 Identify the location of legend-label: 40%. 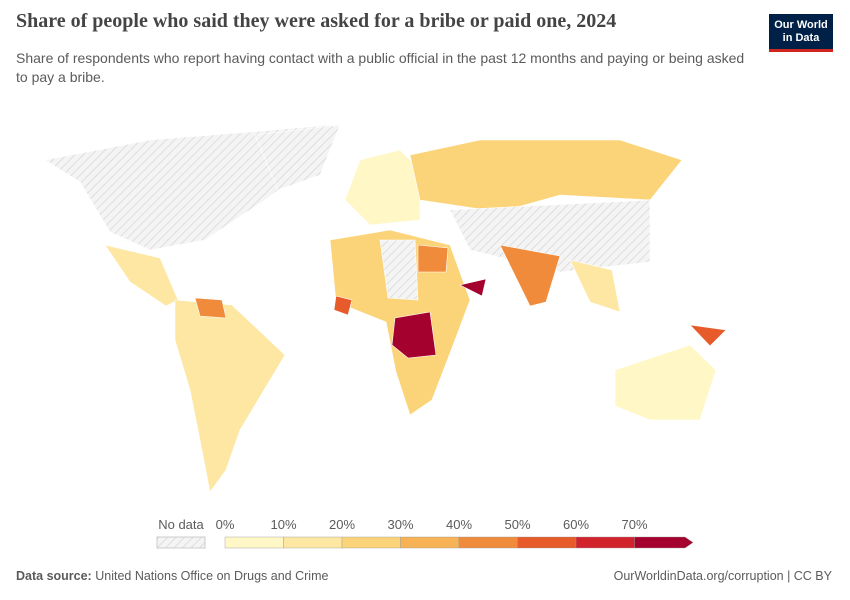
(459, 524).